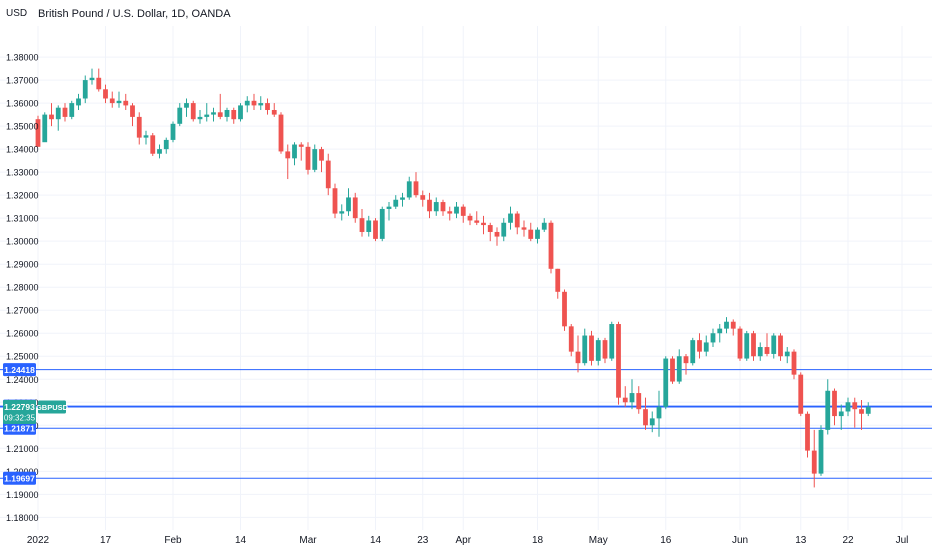  Describe the element at coordinates (423, 540) in the screenshot. I see `x-tick-label: 23` at that location.